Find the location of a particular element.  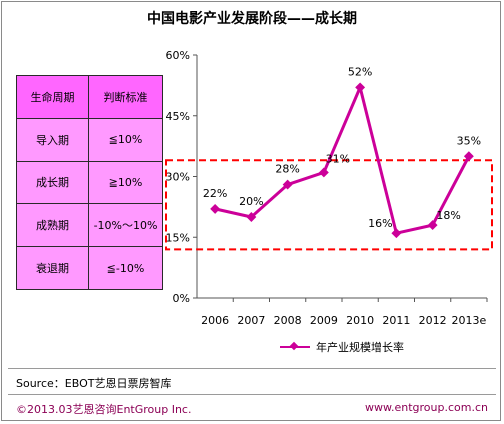

table-header-cell: 判断标准 is located at coordinates (125, 97).